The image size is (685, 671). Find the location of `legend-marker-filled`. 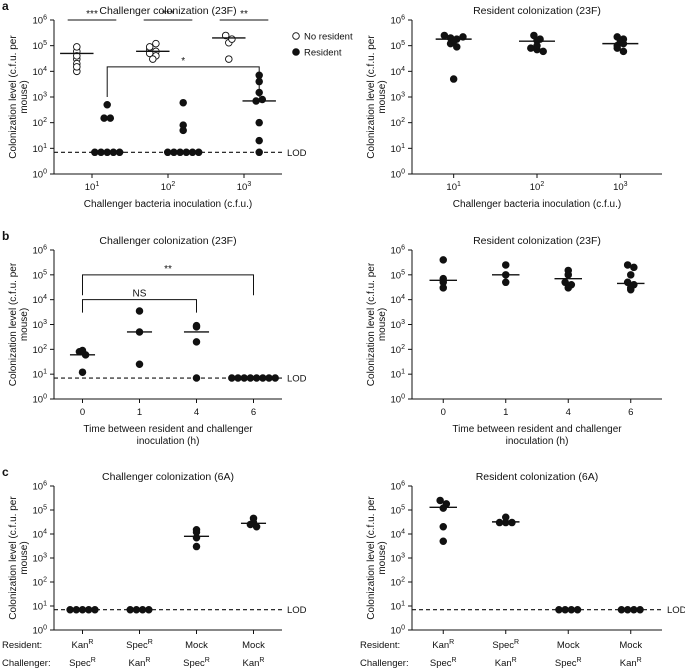

legend-marker-filled is located at coordinates (296, 52).